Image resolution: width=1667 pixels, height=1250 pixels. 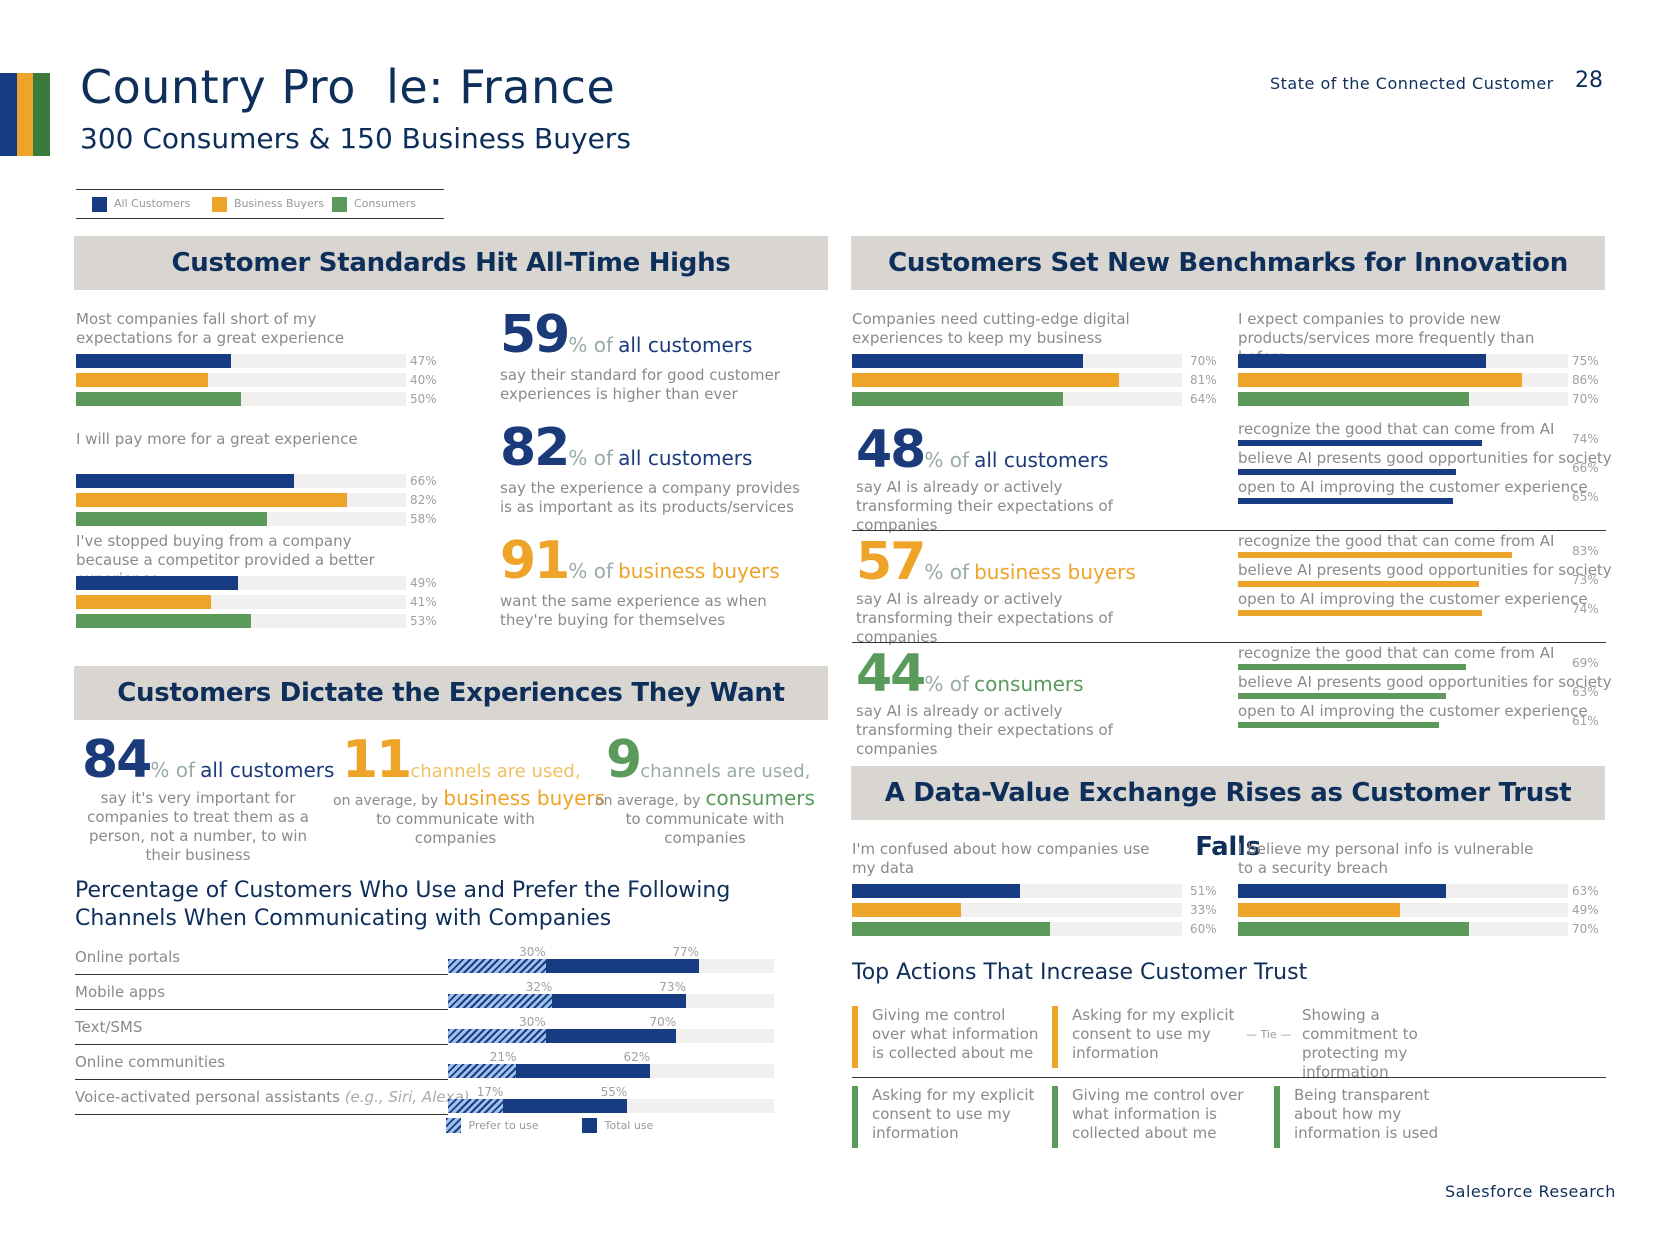 I want to click on bar-value-label: 63%, so click(x=1585, y=891).